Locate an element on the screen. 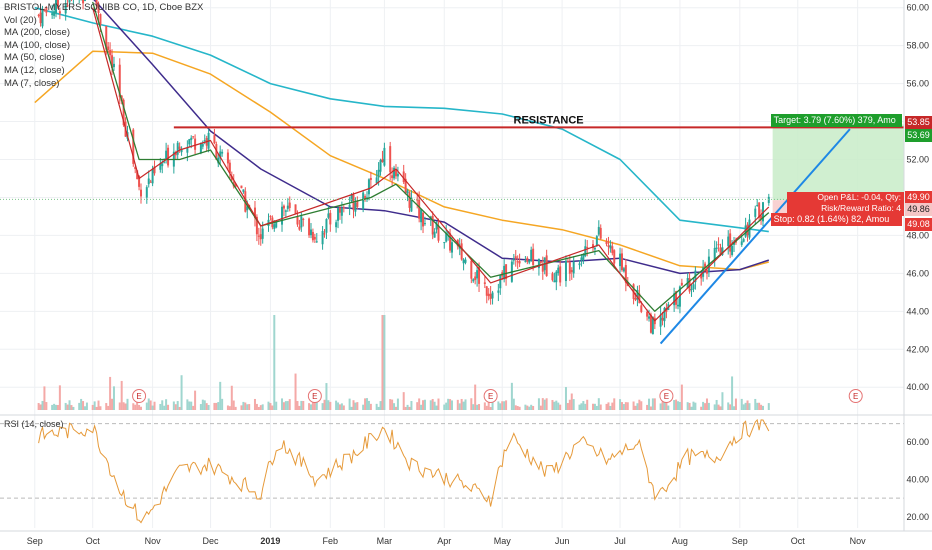  y-tick-label: 46.00 is located at coordinates (917, 273).